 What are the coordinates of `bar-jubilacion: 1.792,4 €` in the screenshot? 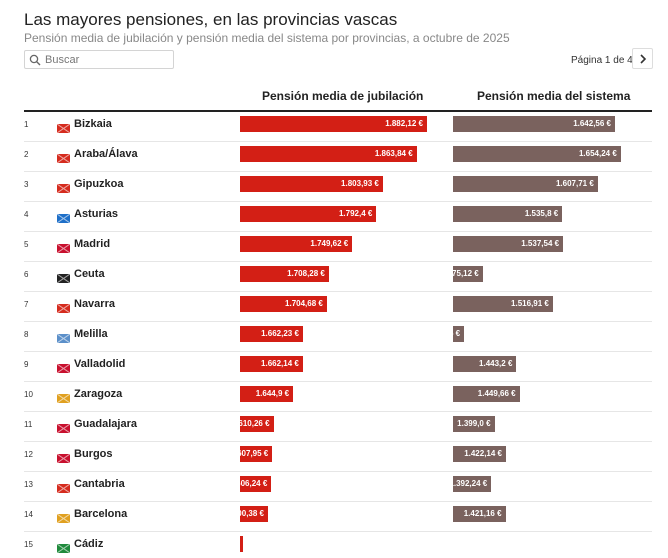 It's located at (308, 214).